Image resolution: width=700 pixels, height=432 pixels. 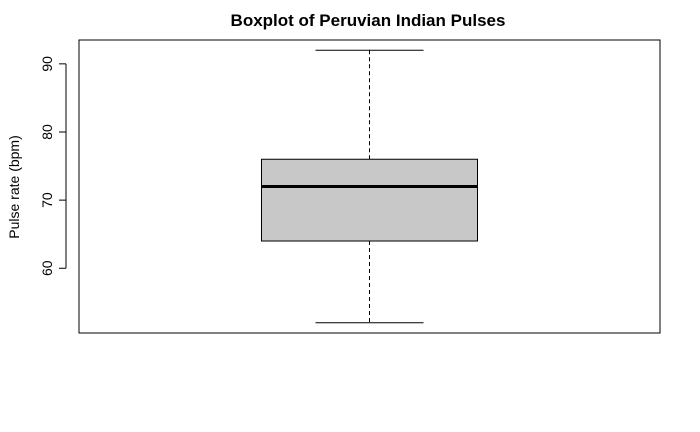 I want to click on y-axis: 60 70 80 90, so click(x=53, y=166).